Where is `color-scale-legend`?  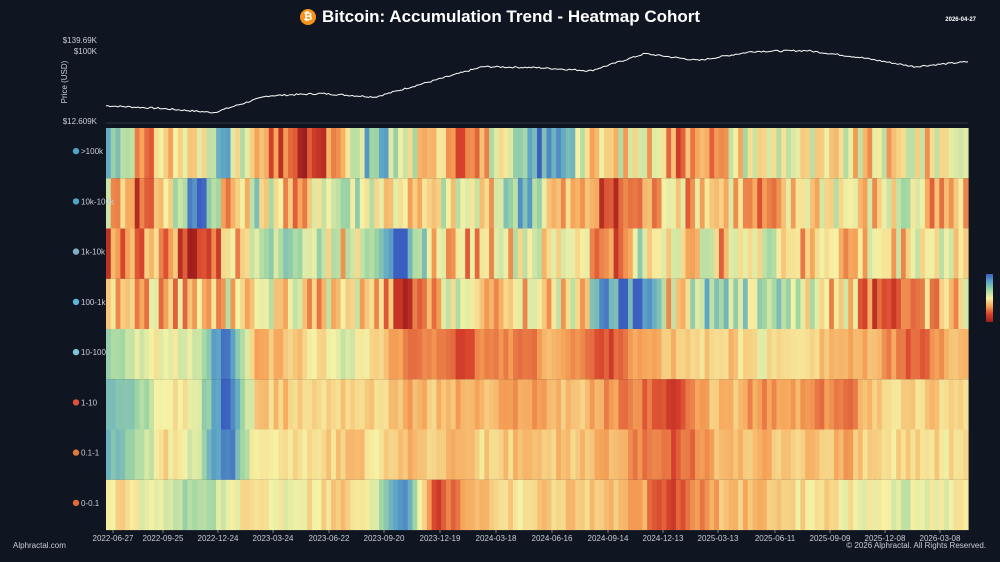
color-scale-legend is located at coordinates (989, 298).